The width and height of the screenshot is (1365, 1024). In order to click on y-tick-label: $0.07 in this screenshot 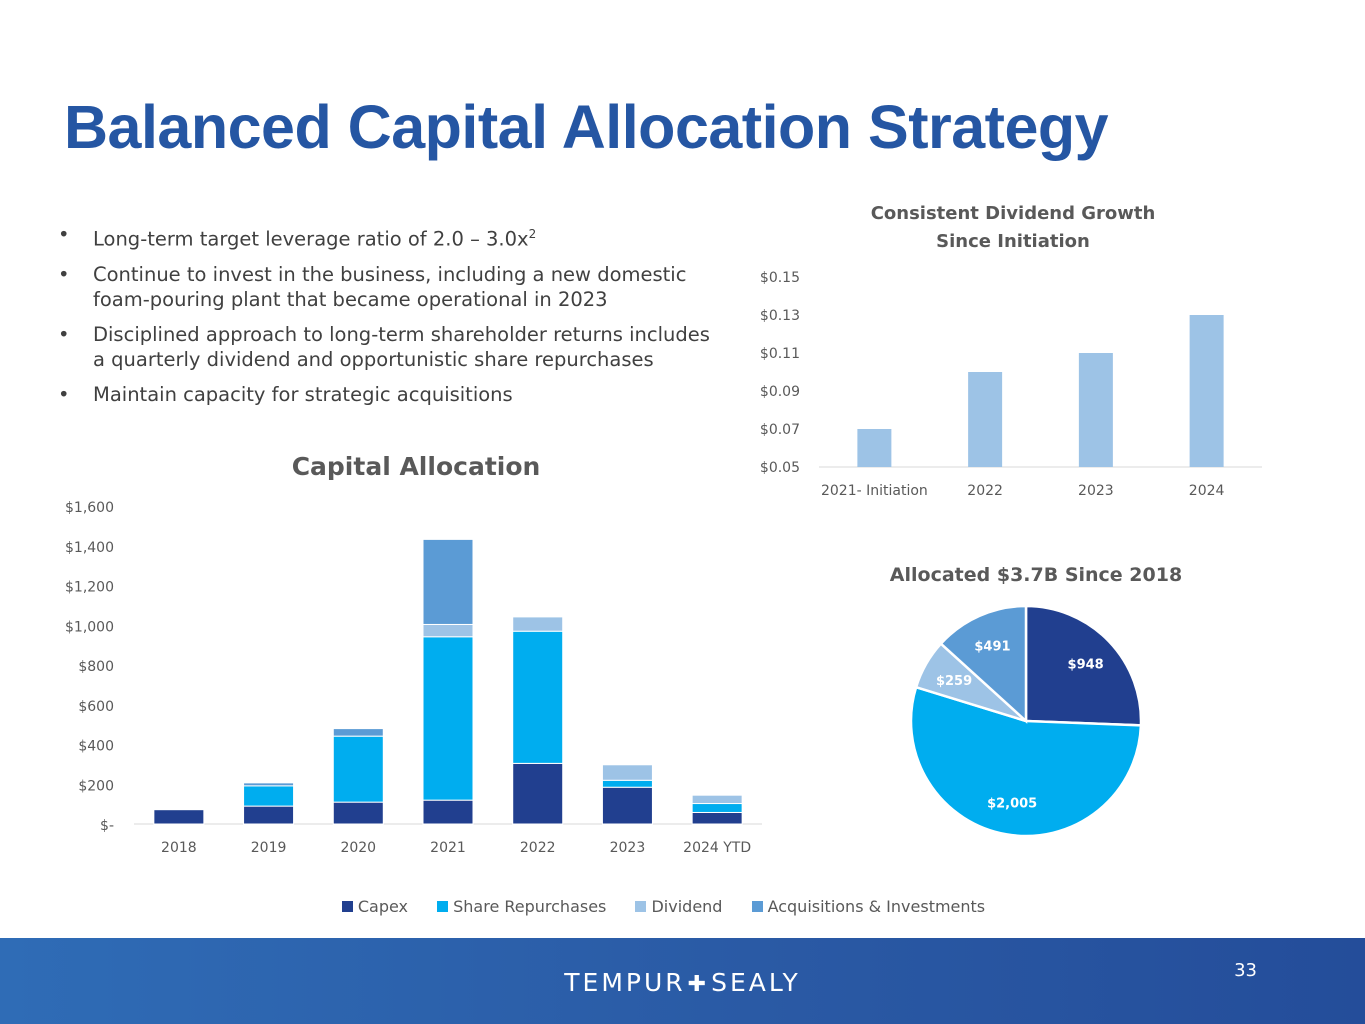, I will do `click(780, 430)`.